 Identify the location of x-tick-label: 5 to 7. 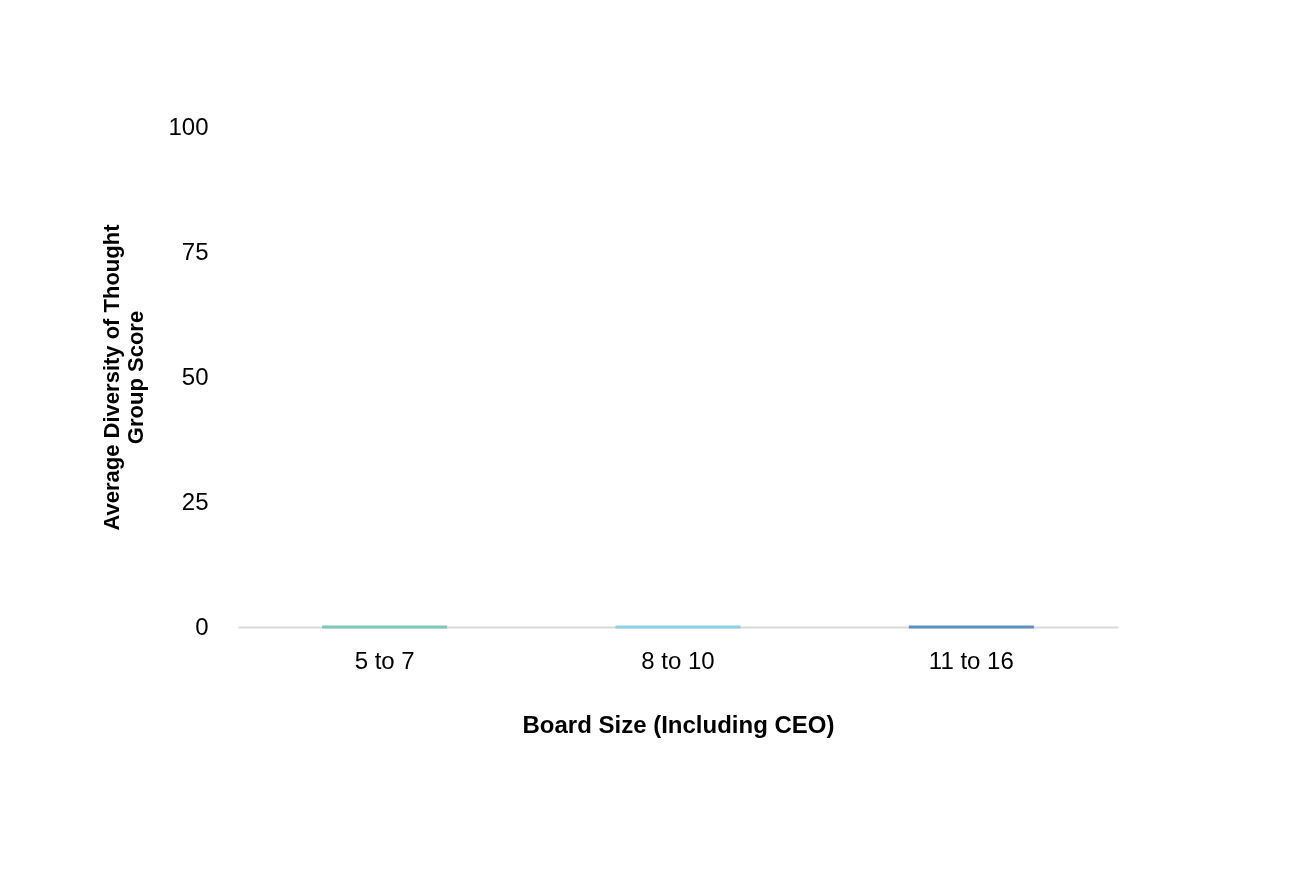
(384, 660).